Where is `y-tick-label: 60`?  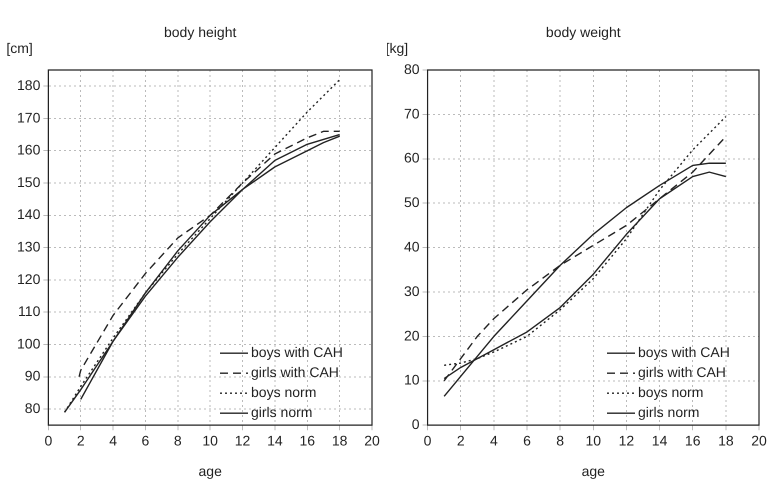 y-tick-label: 60 is located at coordinates (412, 158).